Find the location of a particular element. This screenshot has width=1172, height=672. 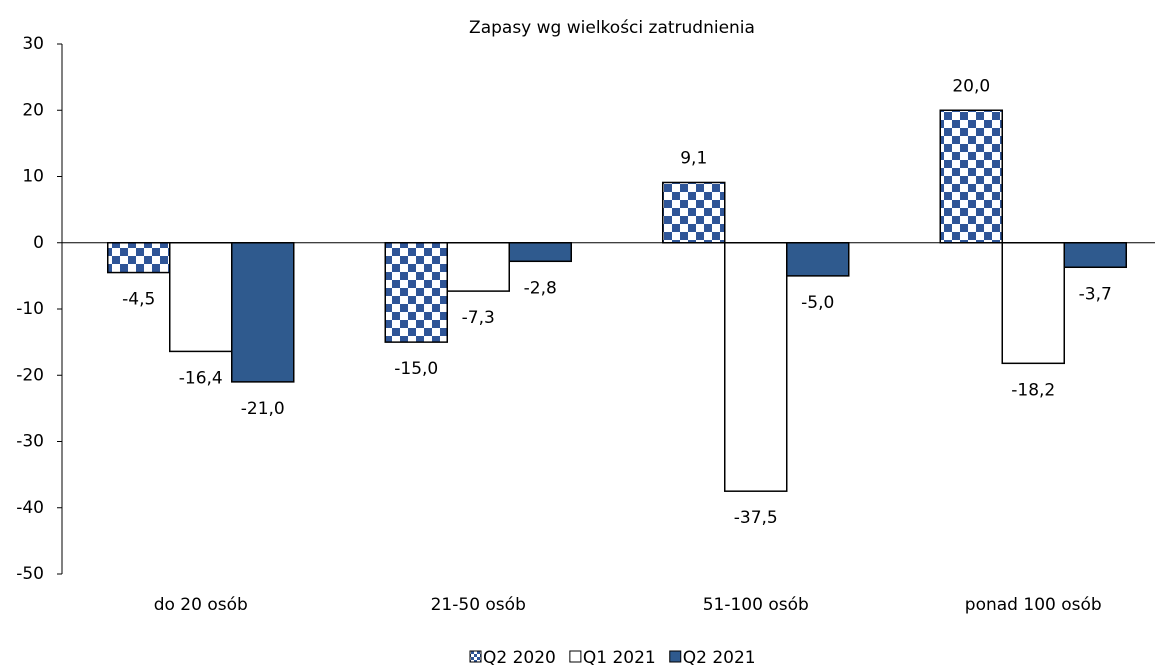

value-label: 9,1 is located at coordinates (693, 158).